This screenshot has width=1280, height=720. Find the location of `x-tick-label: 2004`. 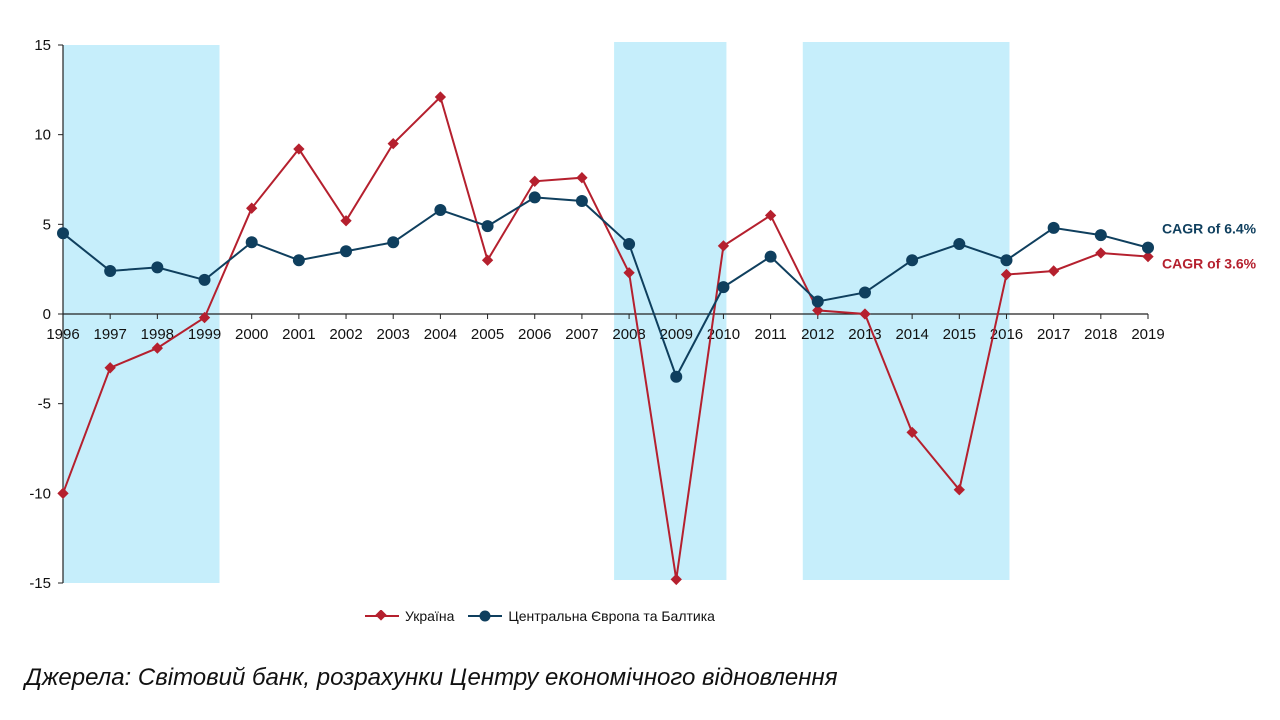

x-tick-label: 2004 is located at coordinates (440, 334).